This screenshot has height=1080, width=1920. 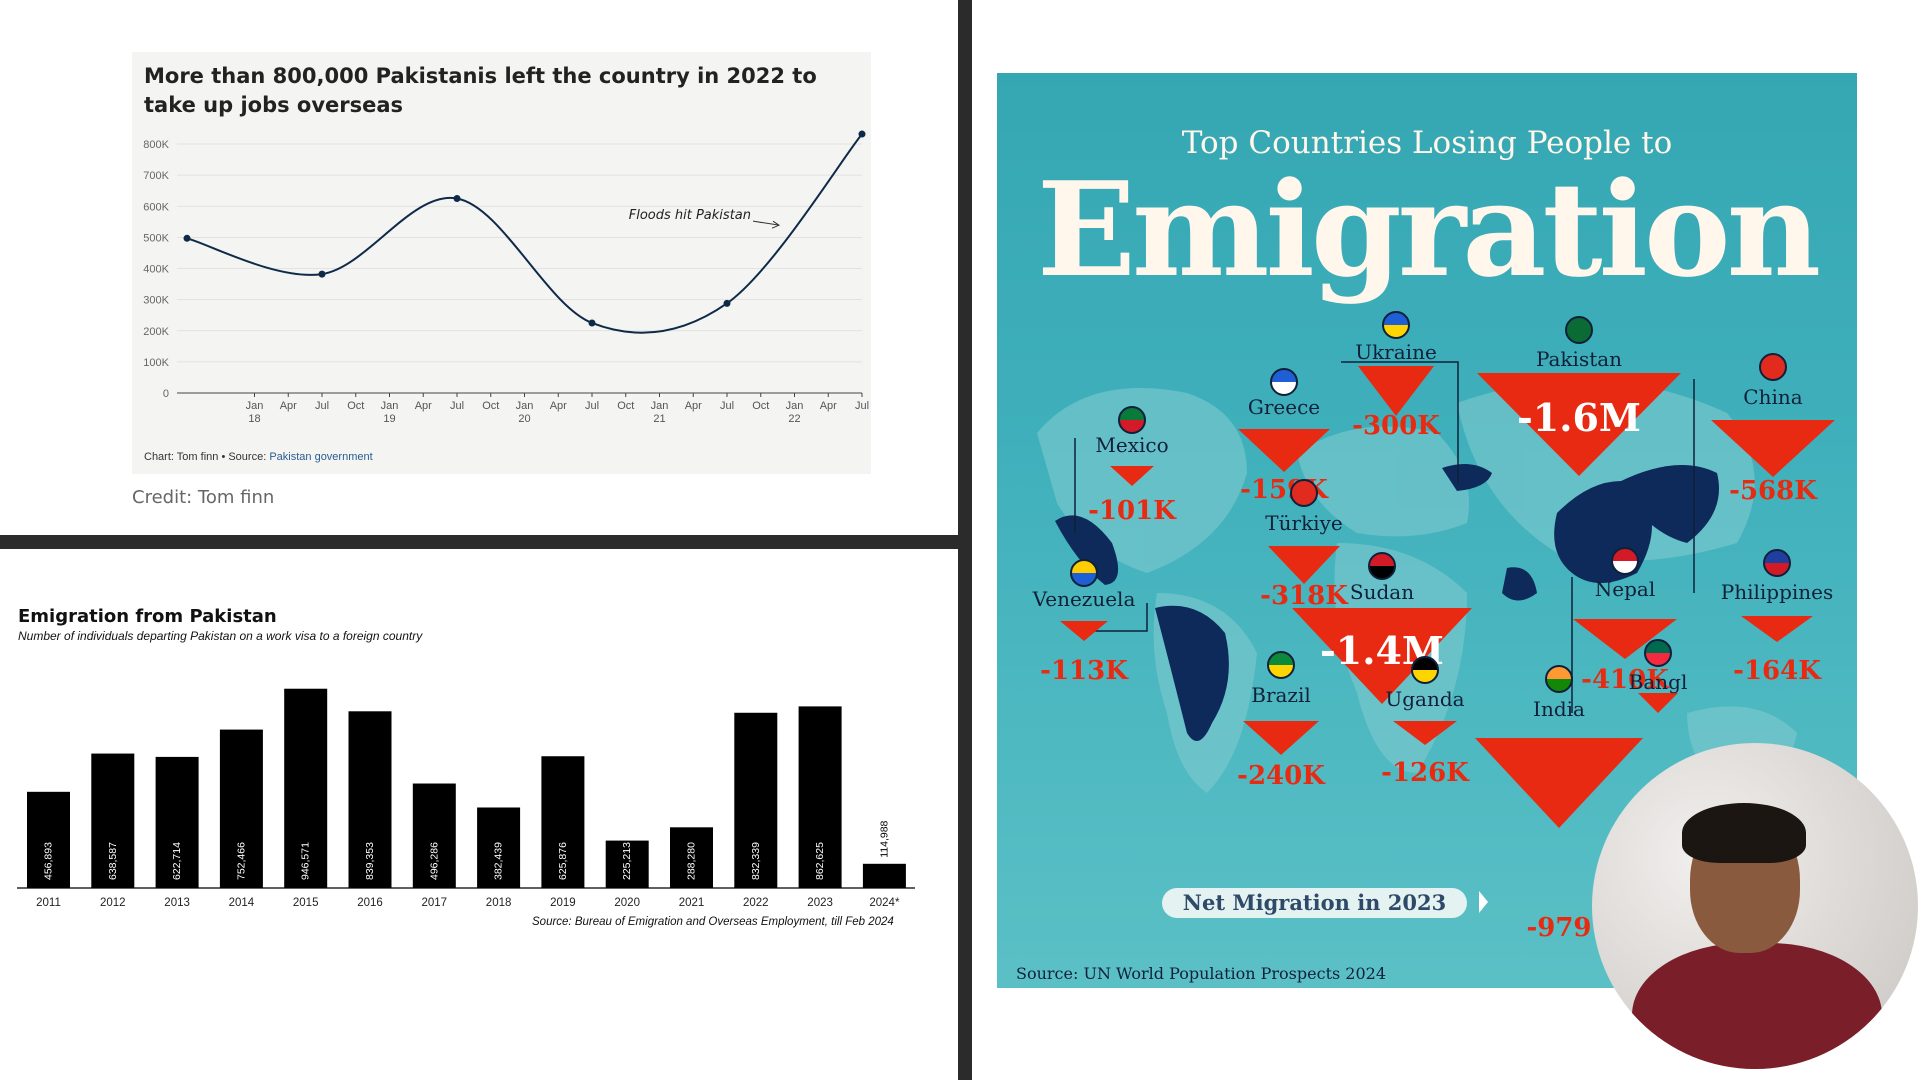 I want to click on country-name: Mexico, so click(x=1132, y=445).